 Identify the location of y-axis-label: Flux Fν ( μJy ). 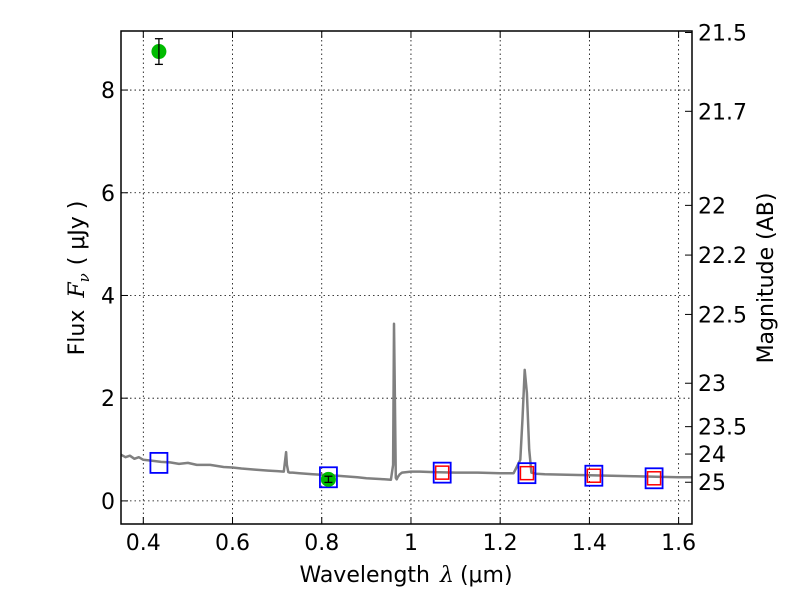
(79, 278).